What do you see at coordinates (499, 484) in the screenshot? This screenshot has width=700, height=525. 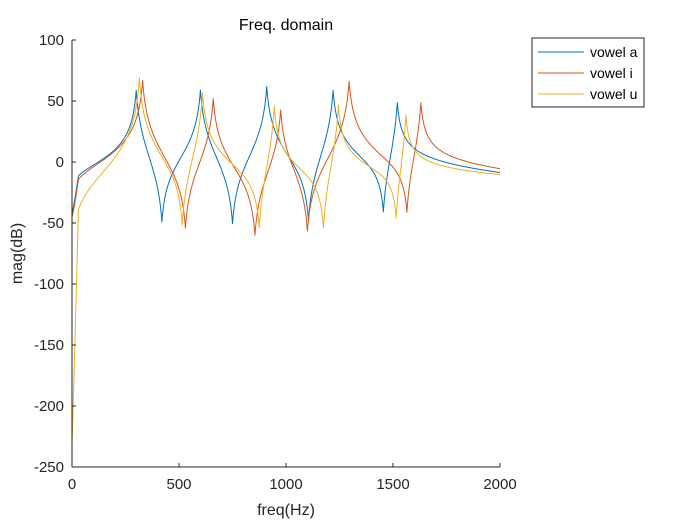 I see `x-tick-label: 2000` at bounding box center [499, 484].